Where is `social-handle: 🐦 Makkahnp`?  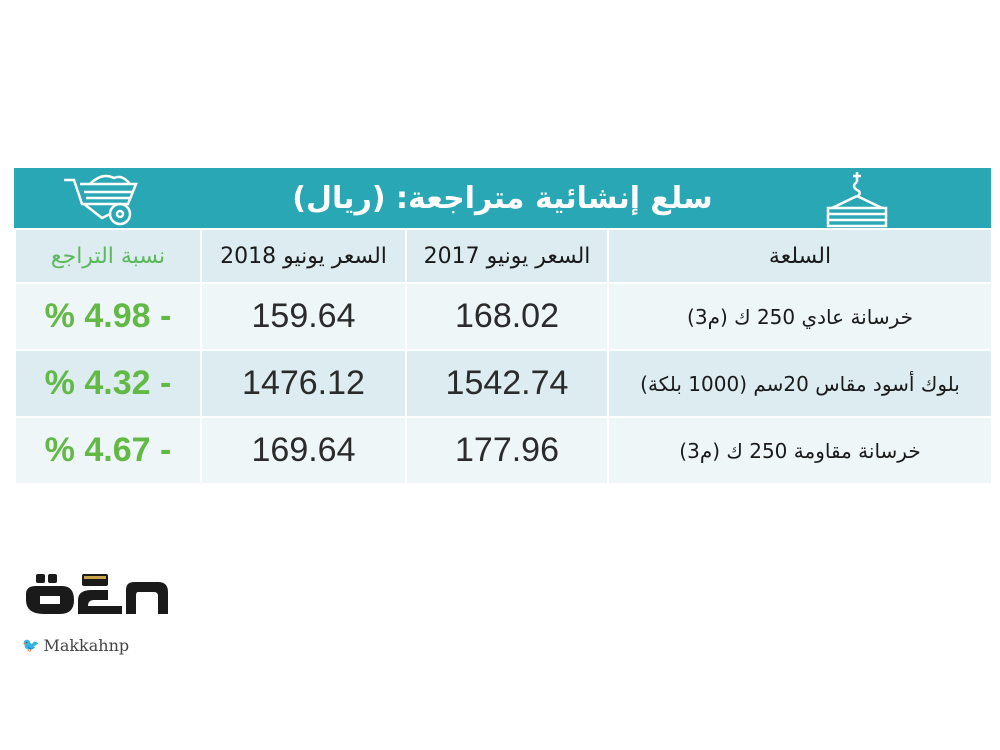 social-handle: 🐦 Makkahnp is located at coordinates (102, 645).